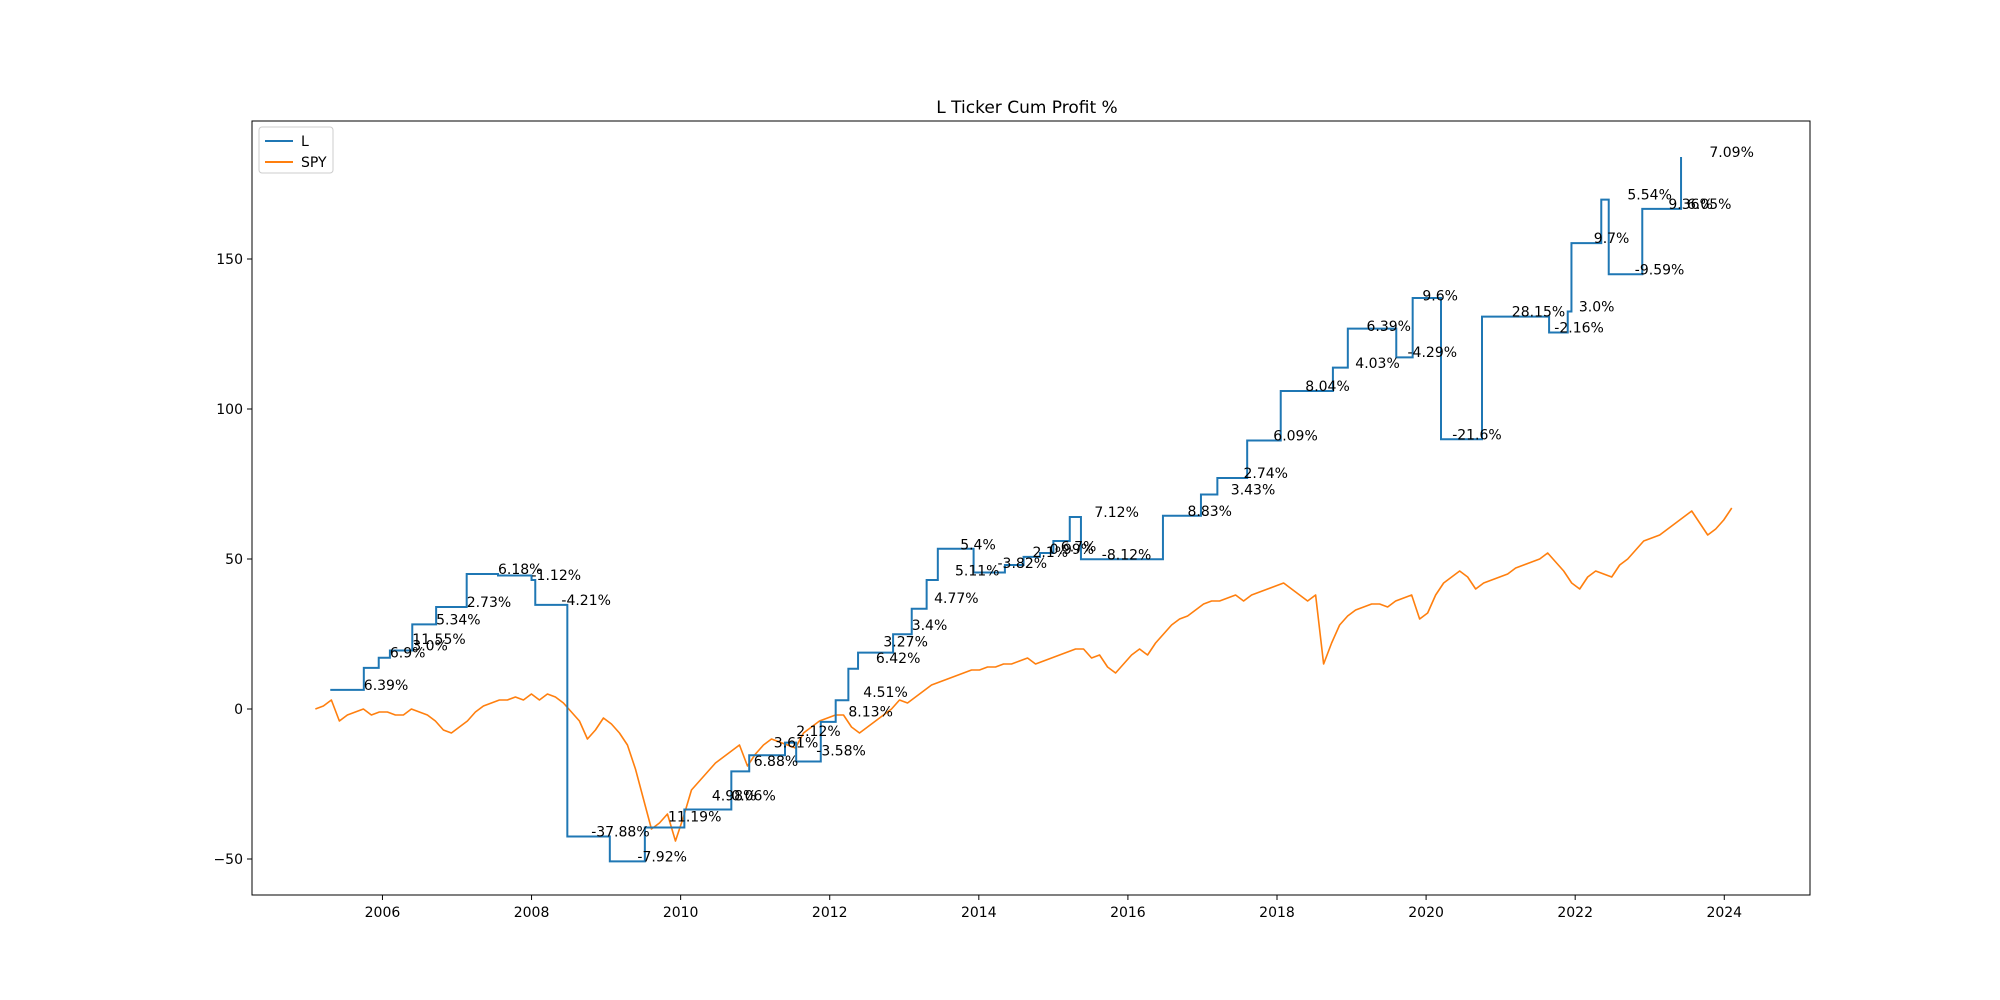 Image resolution: width=2000 pixels, height=1000 pixels. I want to click on data-label: 6.42%, so click(898, 659).